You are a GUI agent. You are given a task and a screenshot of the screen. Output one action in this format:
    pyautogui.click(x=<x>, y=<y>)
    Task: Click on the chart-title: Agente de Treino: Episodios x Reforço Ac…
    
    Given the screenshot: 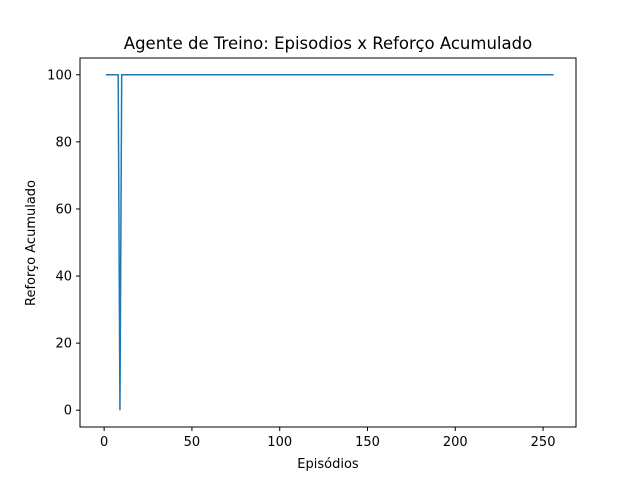 What is the action you would take?
    pyautogui.click(x=328, y=43)
    